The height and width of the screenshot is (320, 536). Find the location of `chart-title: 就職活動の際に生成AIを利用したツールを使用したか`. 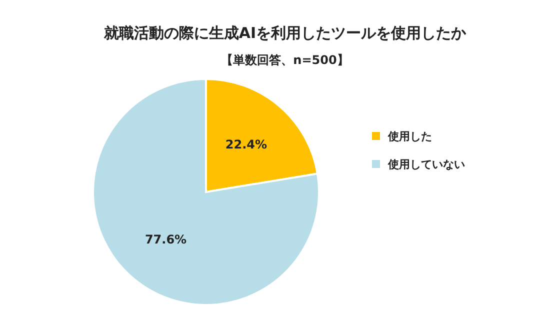

chart-title: 就職活動の際に生成AIを利用したツールを使用したか is located at coordinates (285, 33).